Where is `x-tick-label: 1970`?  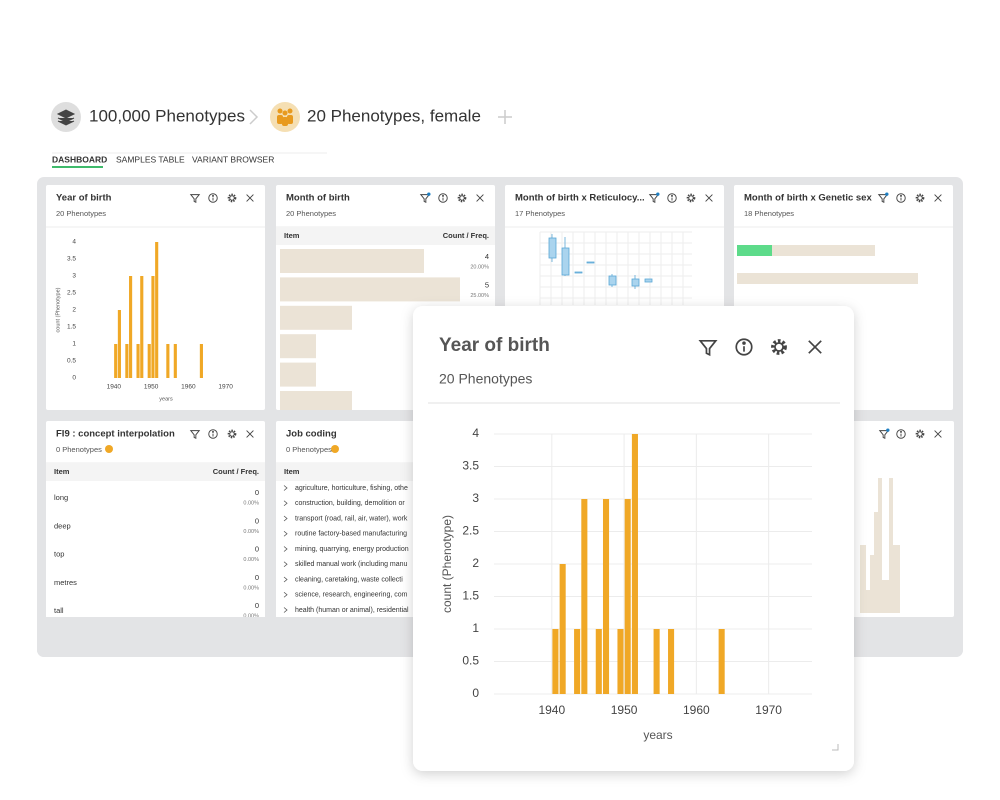 x-tick-label: 1970 is located at coordinates (768, 710).